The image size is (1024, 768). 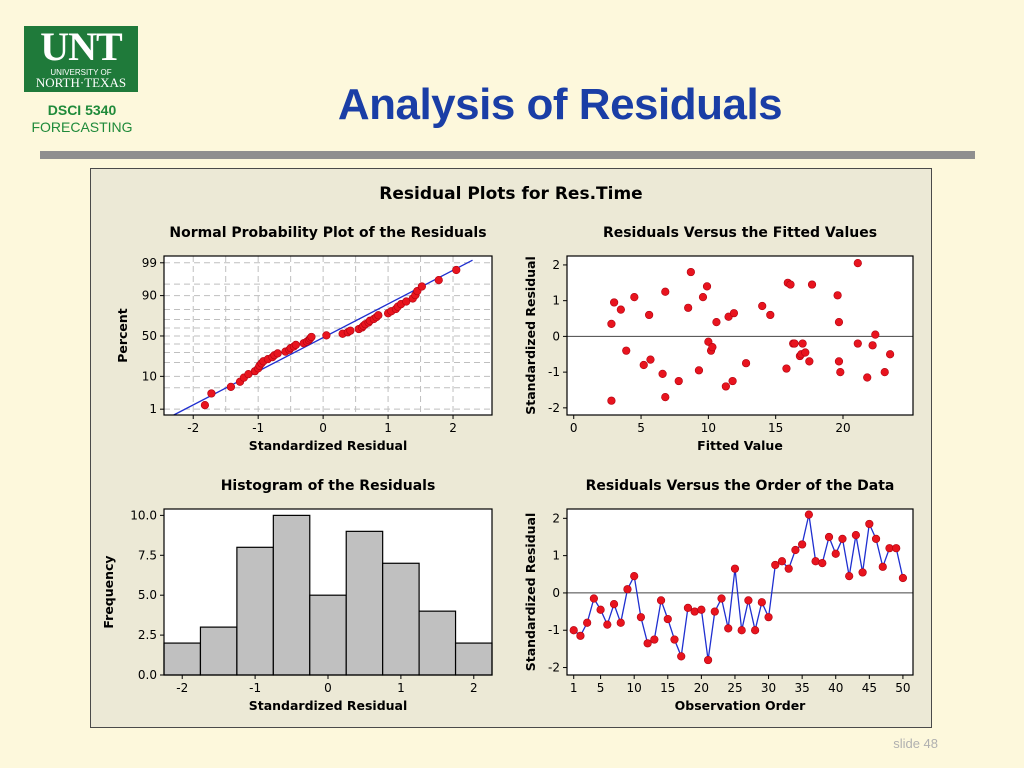 I want to click on resid-vs-order-x-tick-label: 35, so click(x=802, y=688).